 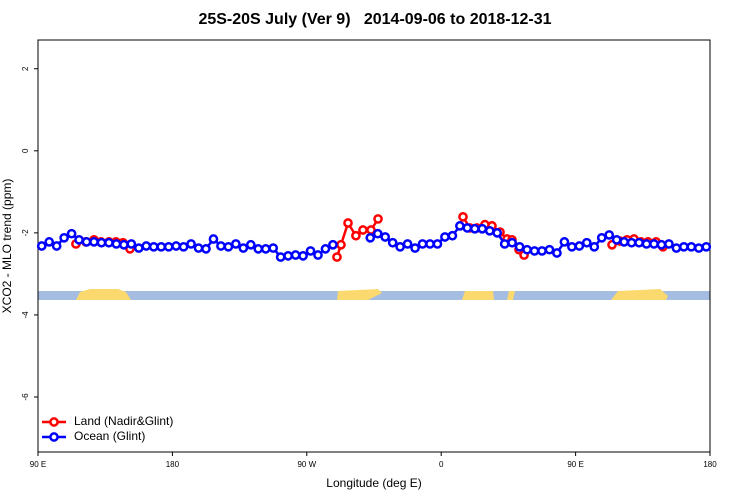 What do you see at coordinates (441, 464) in the screenshot?
I see `x-tick-label: 0` at bounding box center [441, 464].